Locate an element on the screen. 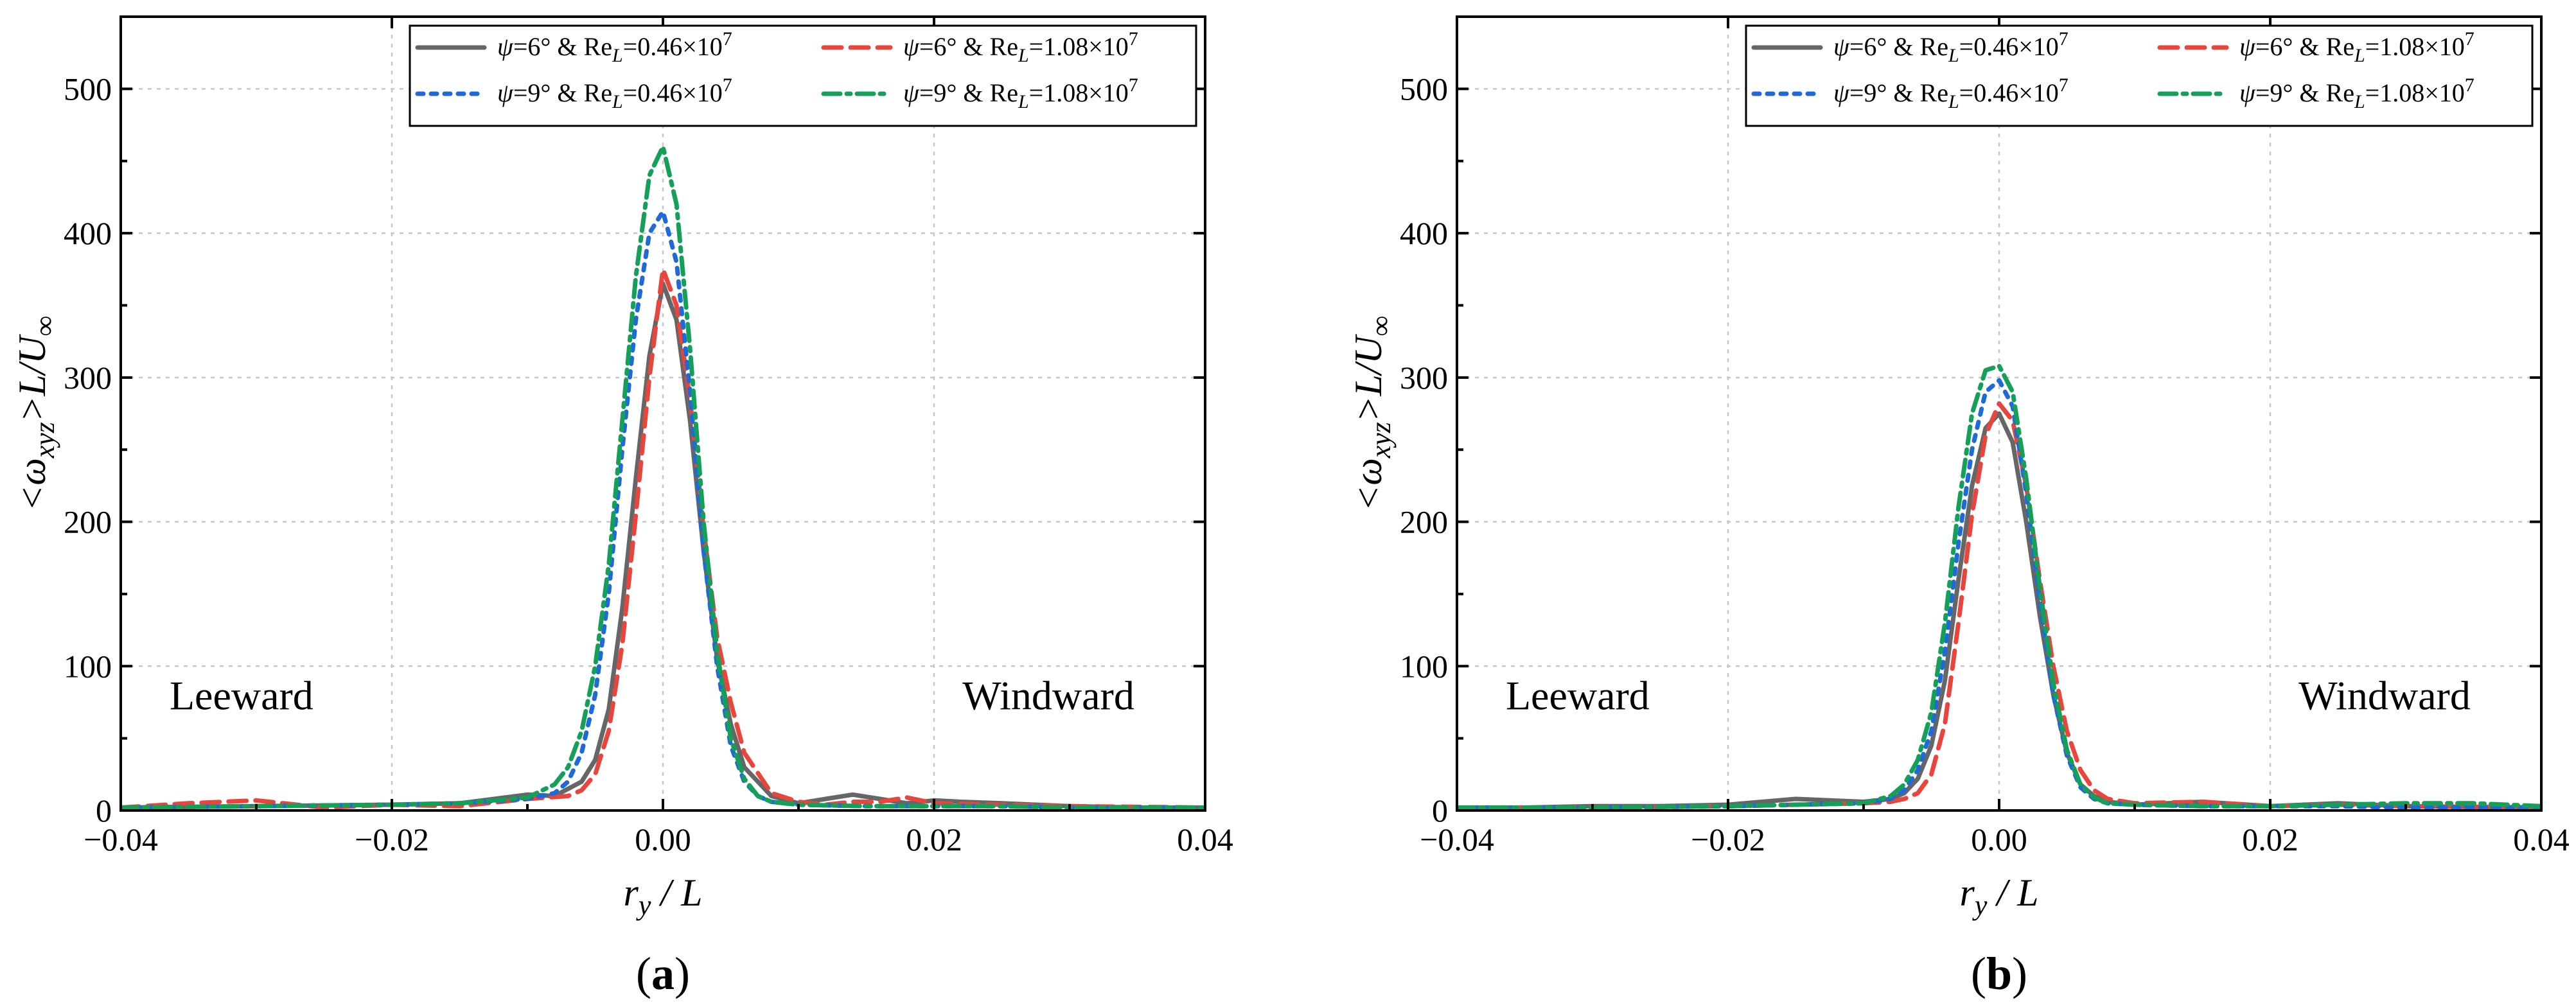 Image resolution: width=2576 pixels, height=1007 pixels. panel-label-a: (a) is located at coordinates (663, 973).